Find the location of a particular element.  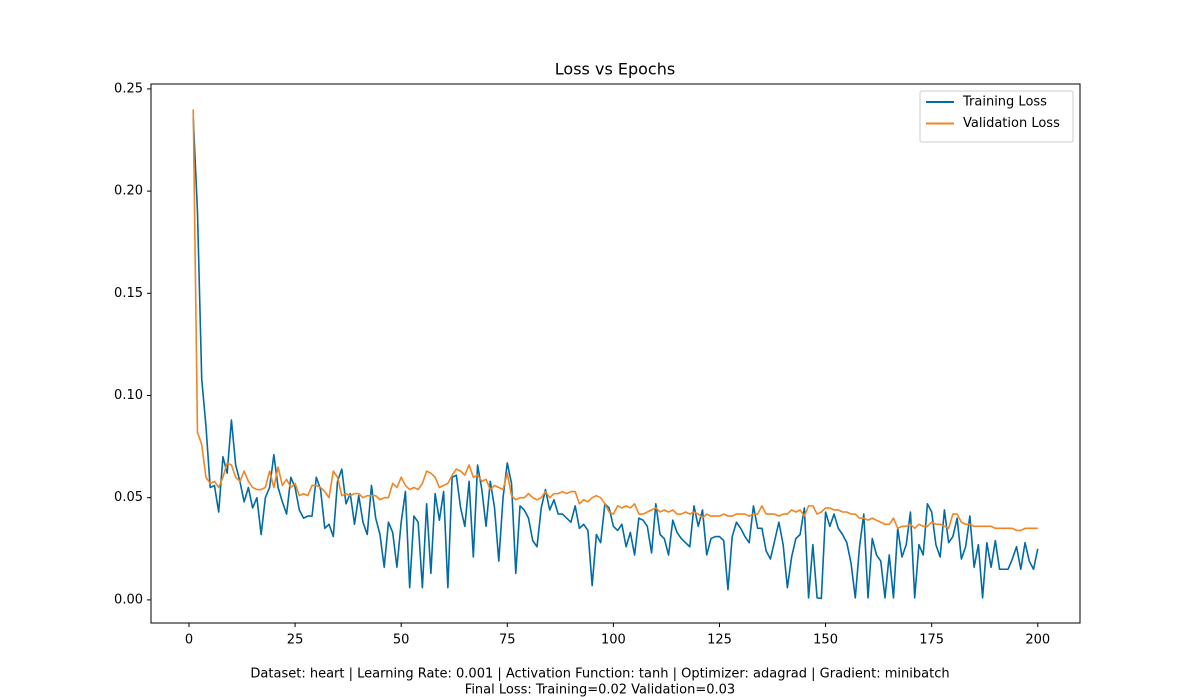

x-tick-label: 175 is located at coordinates (931, 640).